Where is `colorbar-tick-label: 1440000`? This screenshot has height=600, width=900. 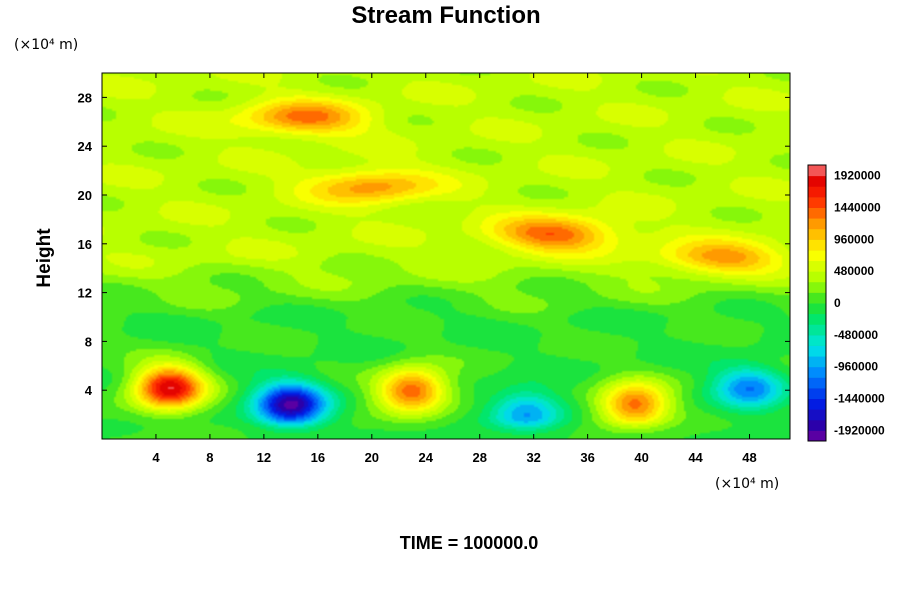
colorbar-tick-label: 1440000 is located at coordinates (857, 207).